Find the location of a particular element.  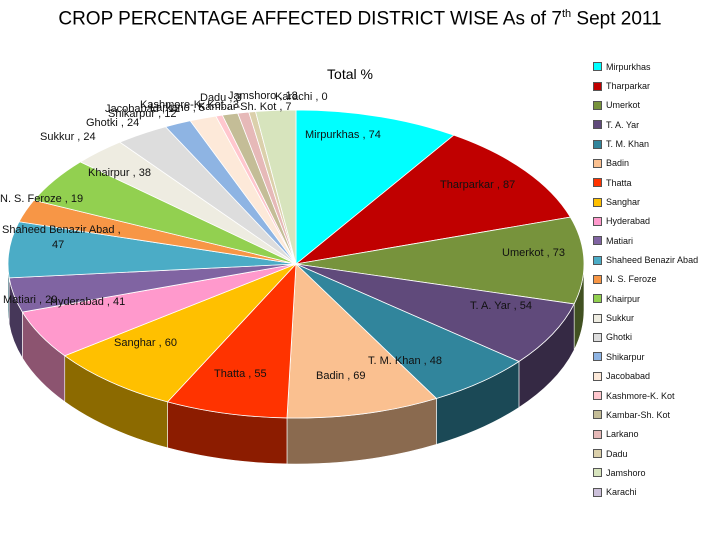

data-label-sanghar: Sanghar , 60 is located at coordinates (145, 343).